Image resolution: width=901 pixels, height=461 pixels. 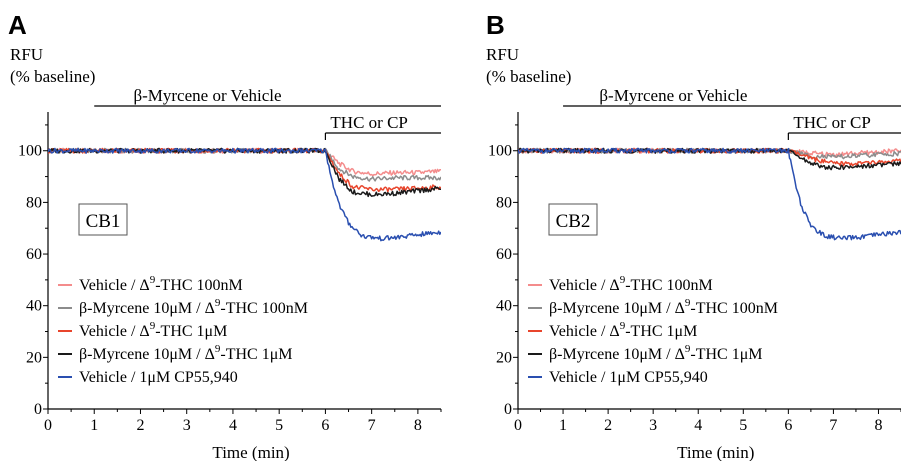 I want to click on panel-letter: A, so click(x=17, y=25).